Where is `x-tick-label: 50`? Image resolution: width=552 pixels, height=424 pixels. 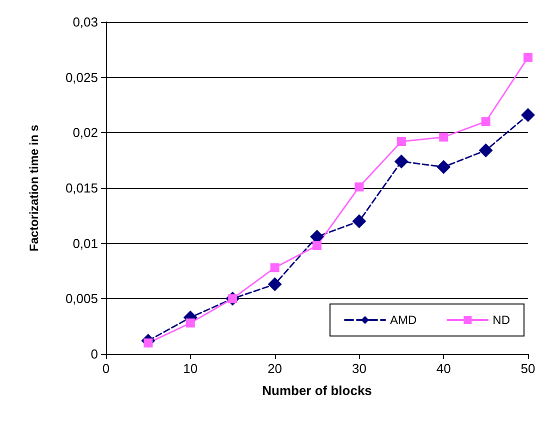
x-tick-label: 50 is located at coordinates (528, 368).